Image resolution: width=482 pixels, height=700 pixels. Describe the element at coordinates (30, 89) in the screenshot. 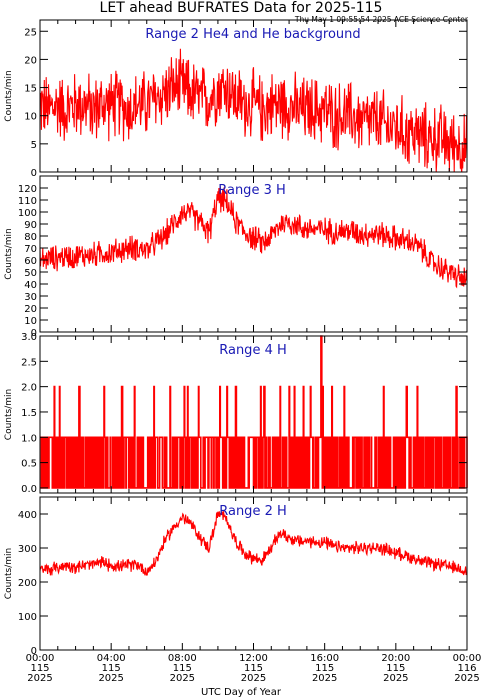

I see `y-tick-label: 15` at that location.